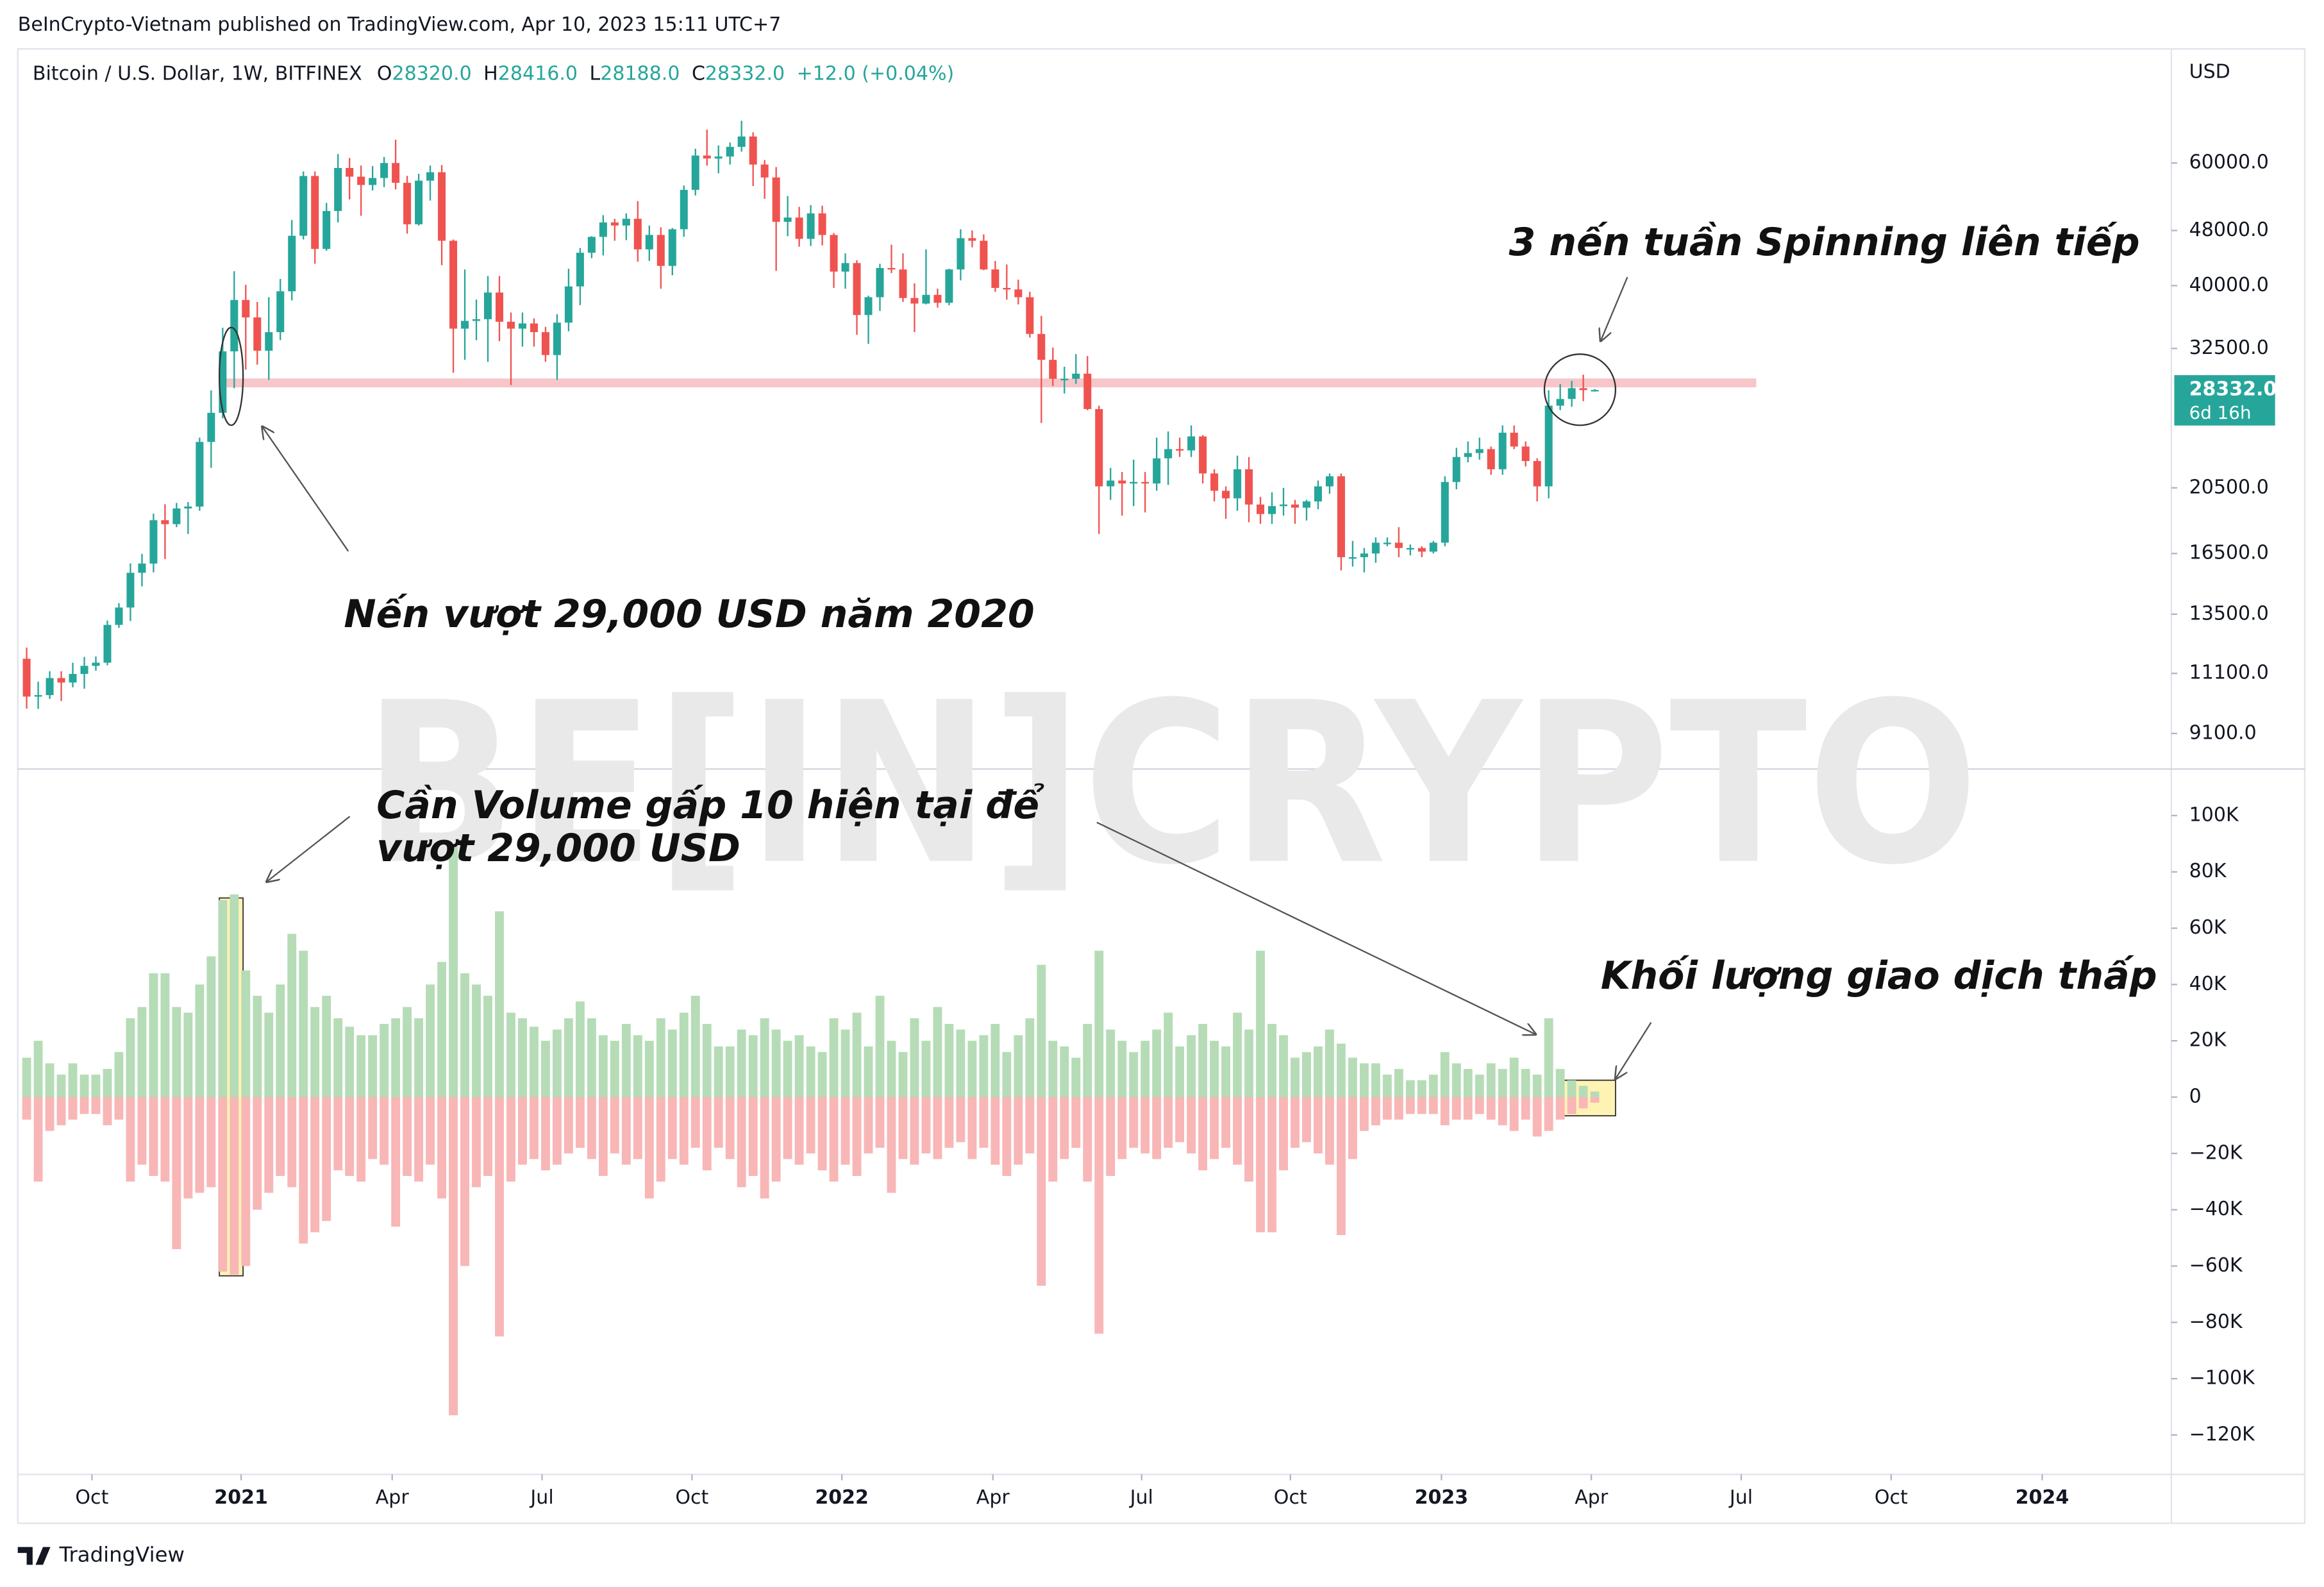  I want to click on price-tag-label: 28332.0, so click(2233, 389).